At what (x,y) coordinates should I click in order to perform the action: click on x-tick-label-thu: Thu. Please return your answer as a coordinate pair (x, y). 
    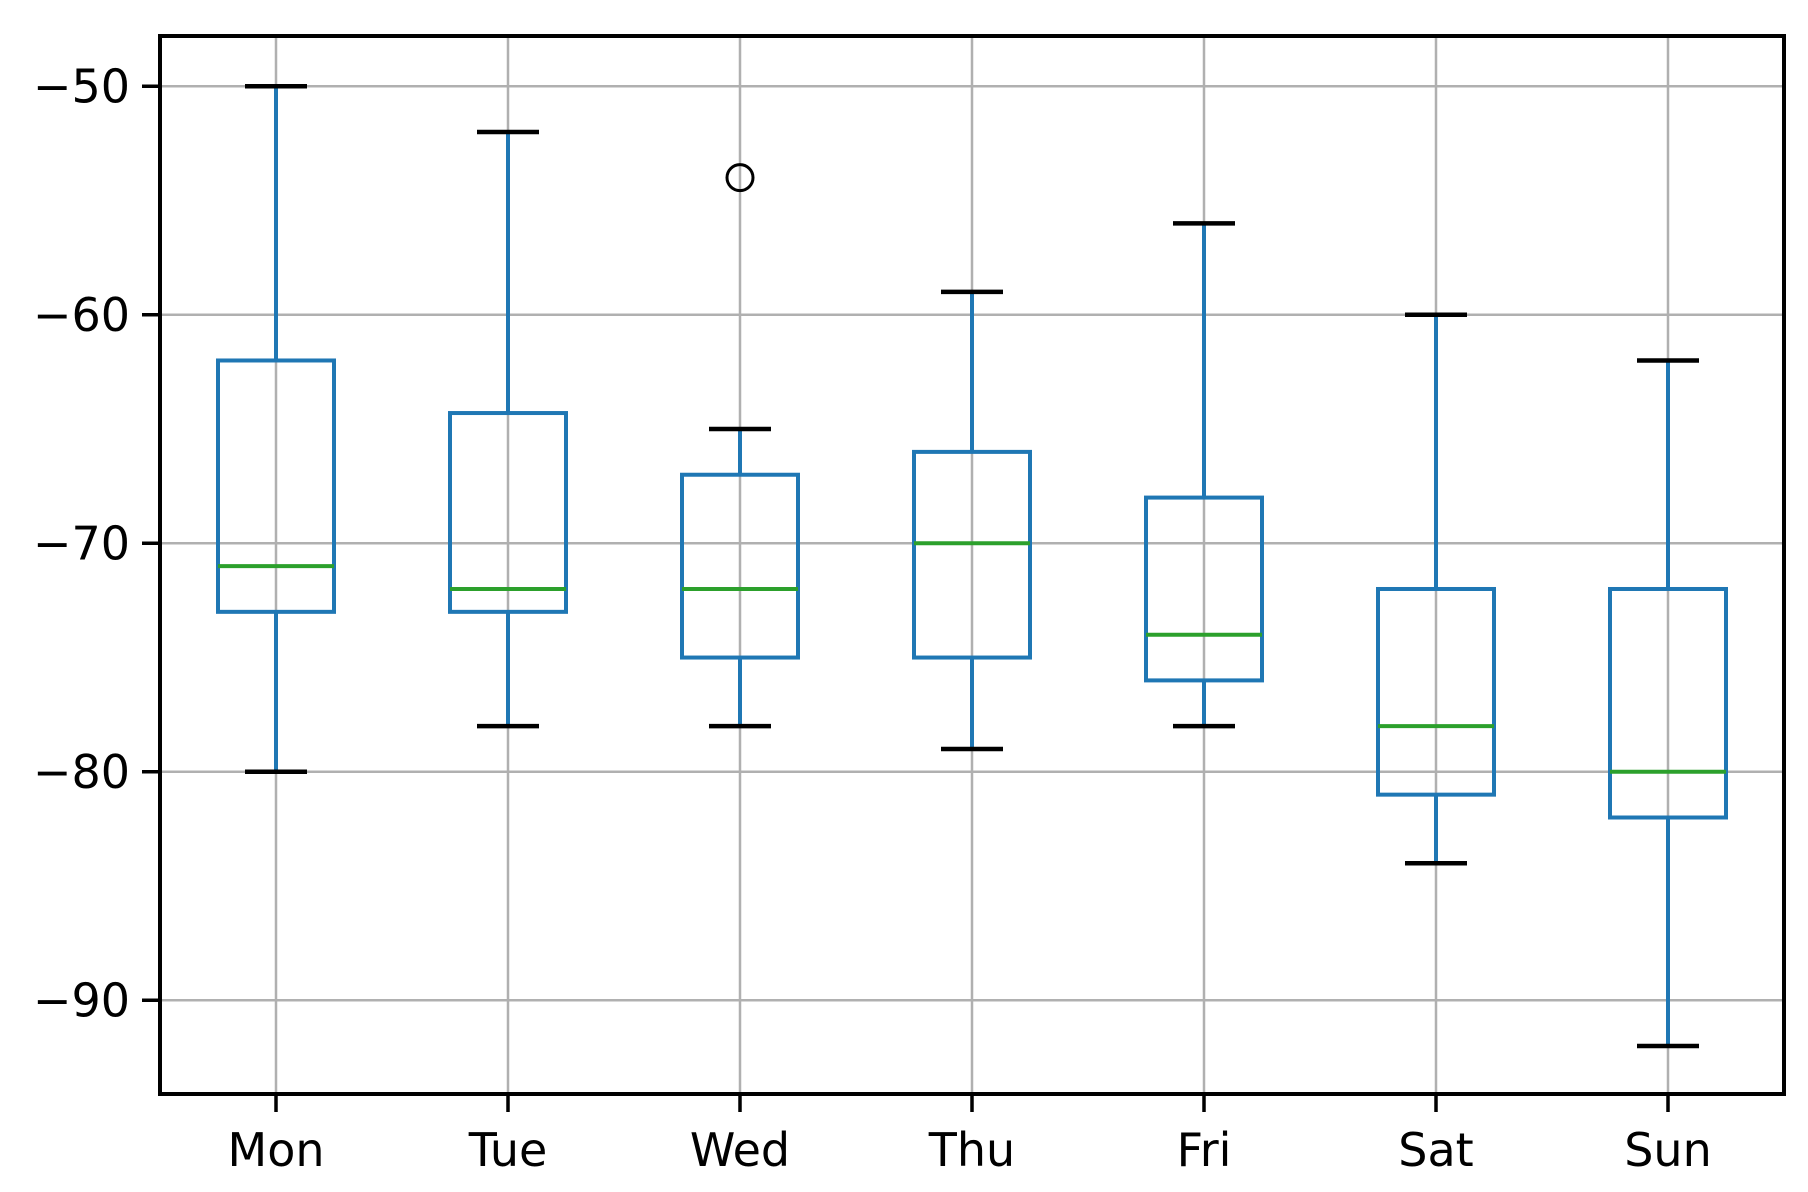
    Looking at the image, I should click on (971, 1150).